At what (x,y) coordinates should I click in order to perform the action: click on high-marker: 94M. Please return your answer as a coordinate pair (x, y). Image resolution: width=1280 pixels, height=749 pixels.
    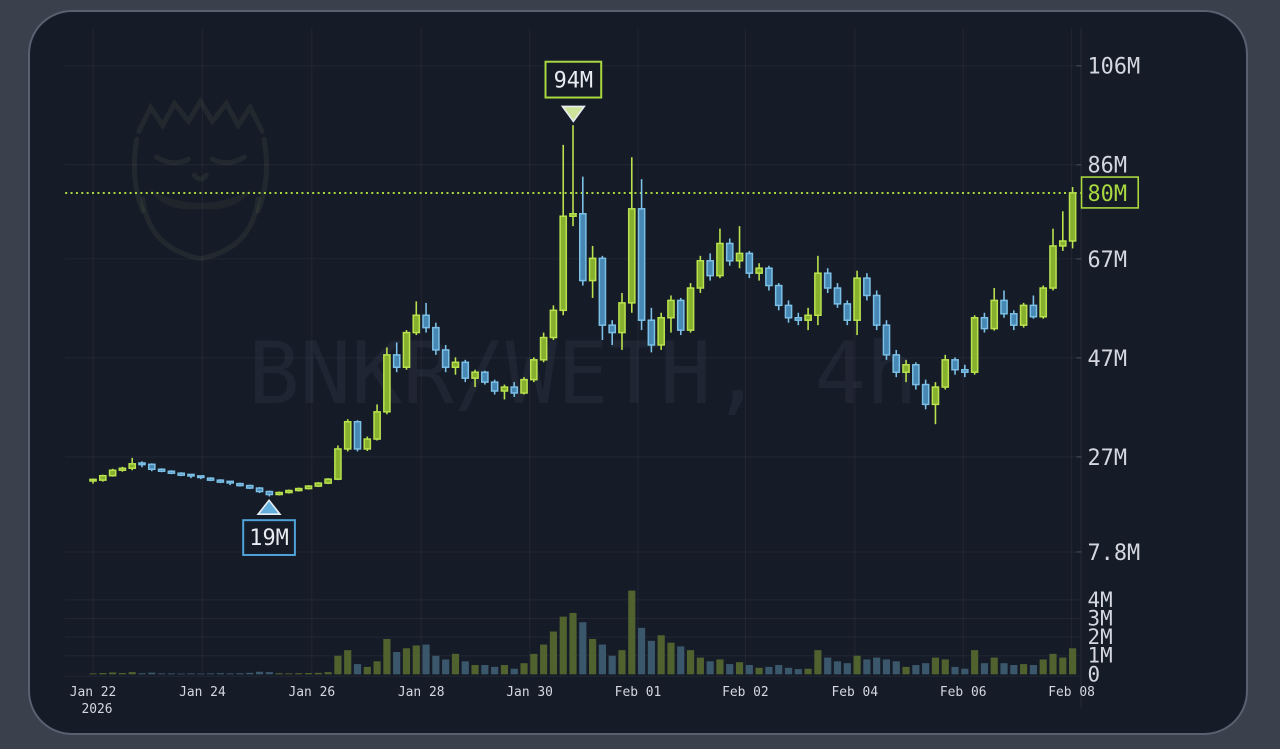
    Looking at the image, I should click on (573, 91).